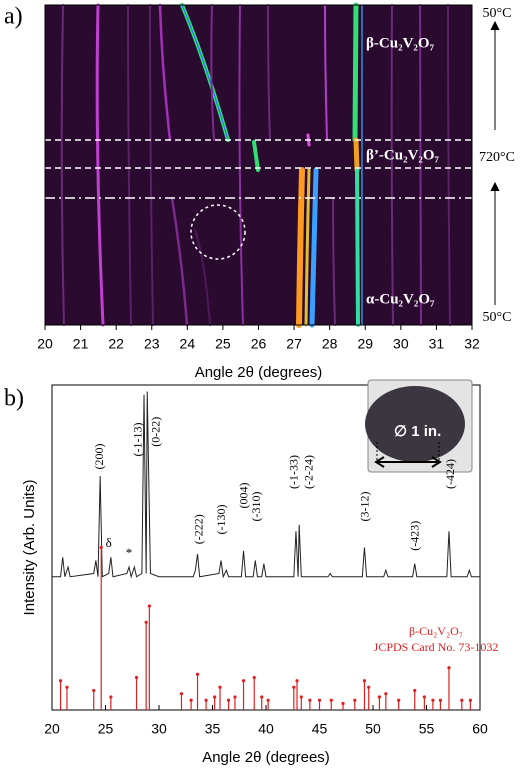  I want to click on peak-label: (-423), so click(415, 536).